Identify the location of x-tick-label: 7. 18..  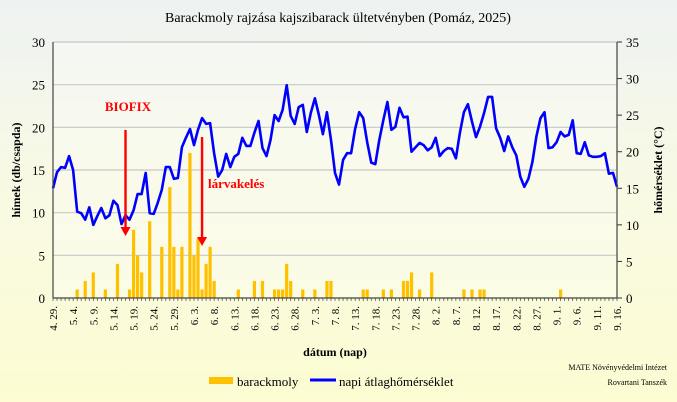
(376, 318).